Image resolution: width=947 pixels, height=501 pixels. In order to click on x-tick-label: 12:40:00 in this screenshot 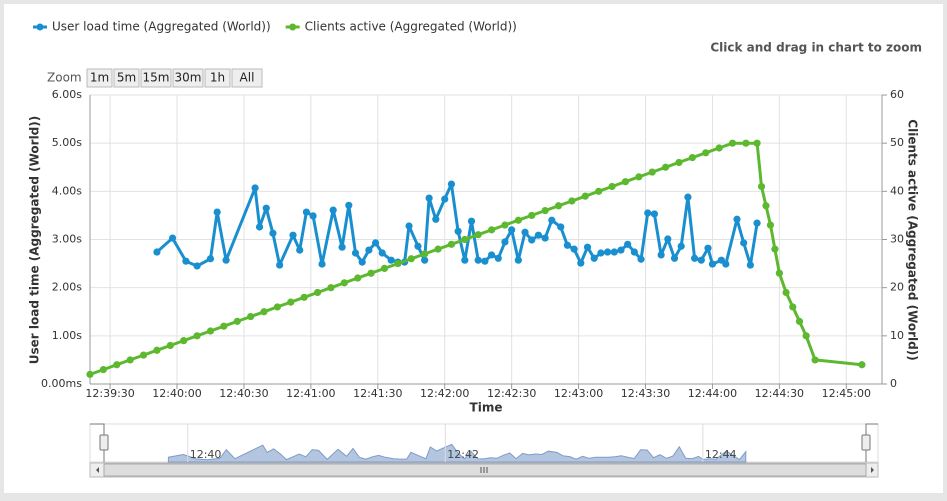, I will do `click(176, 393)`.